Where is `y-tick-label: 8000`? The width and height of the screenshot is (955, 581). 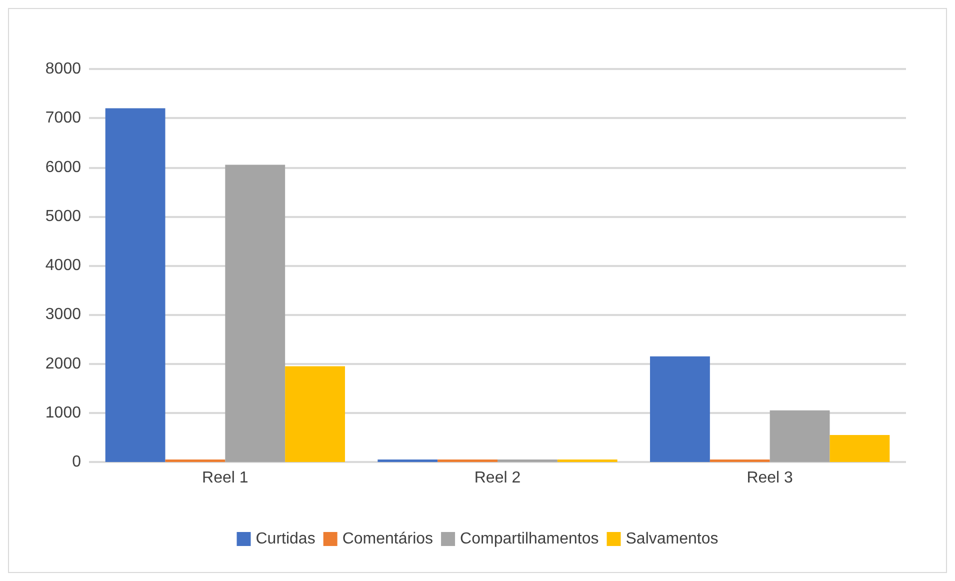
y-tick-label: 8000 is located at coordinates (63, 69).